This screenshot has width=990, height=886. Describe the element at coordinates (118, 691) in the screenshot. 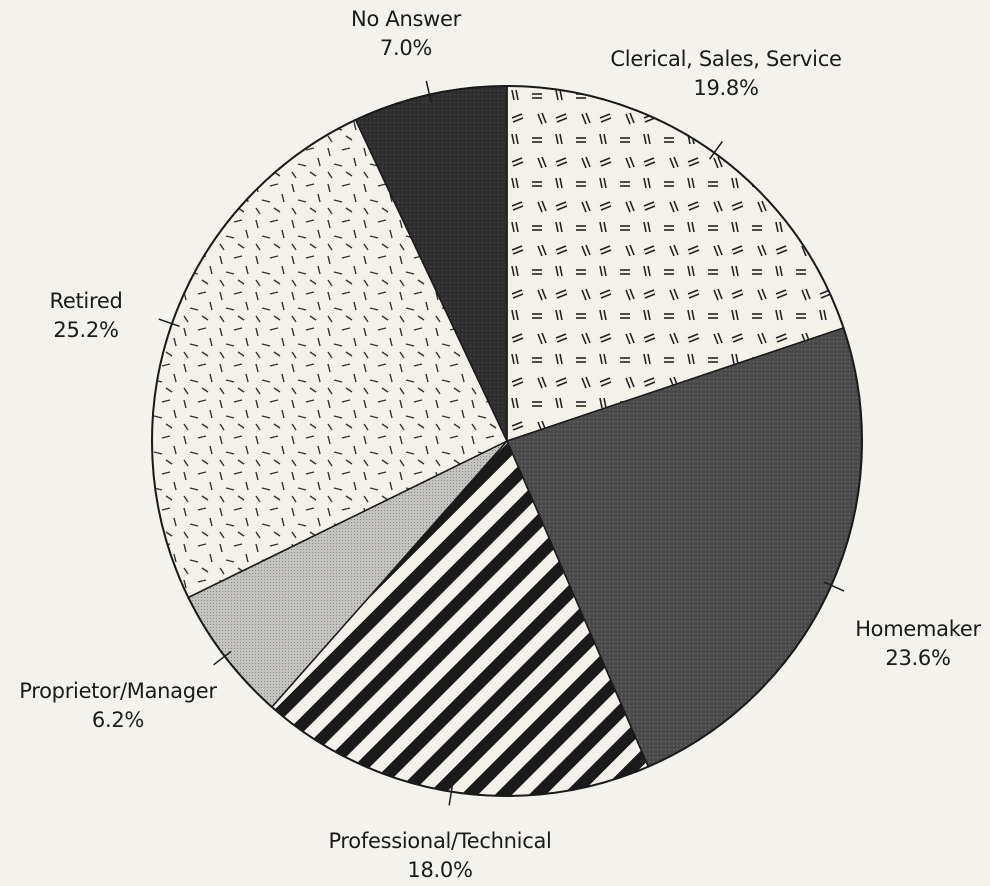

I see `slice-label: Proprietor/Manager` at that location.